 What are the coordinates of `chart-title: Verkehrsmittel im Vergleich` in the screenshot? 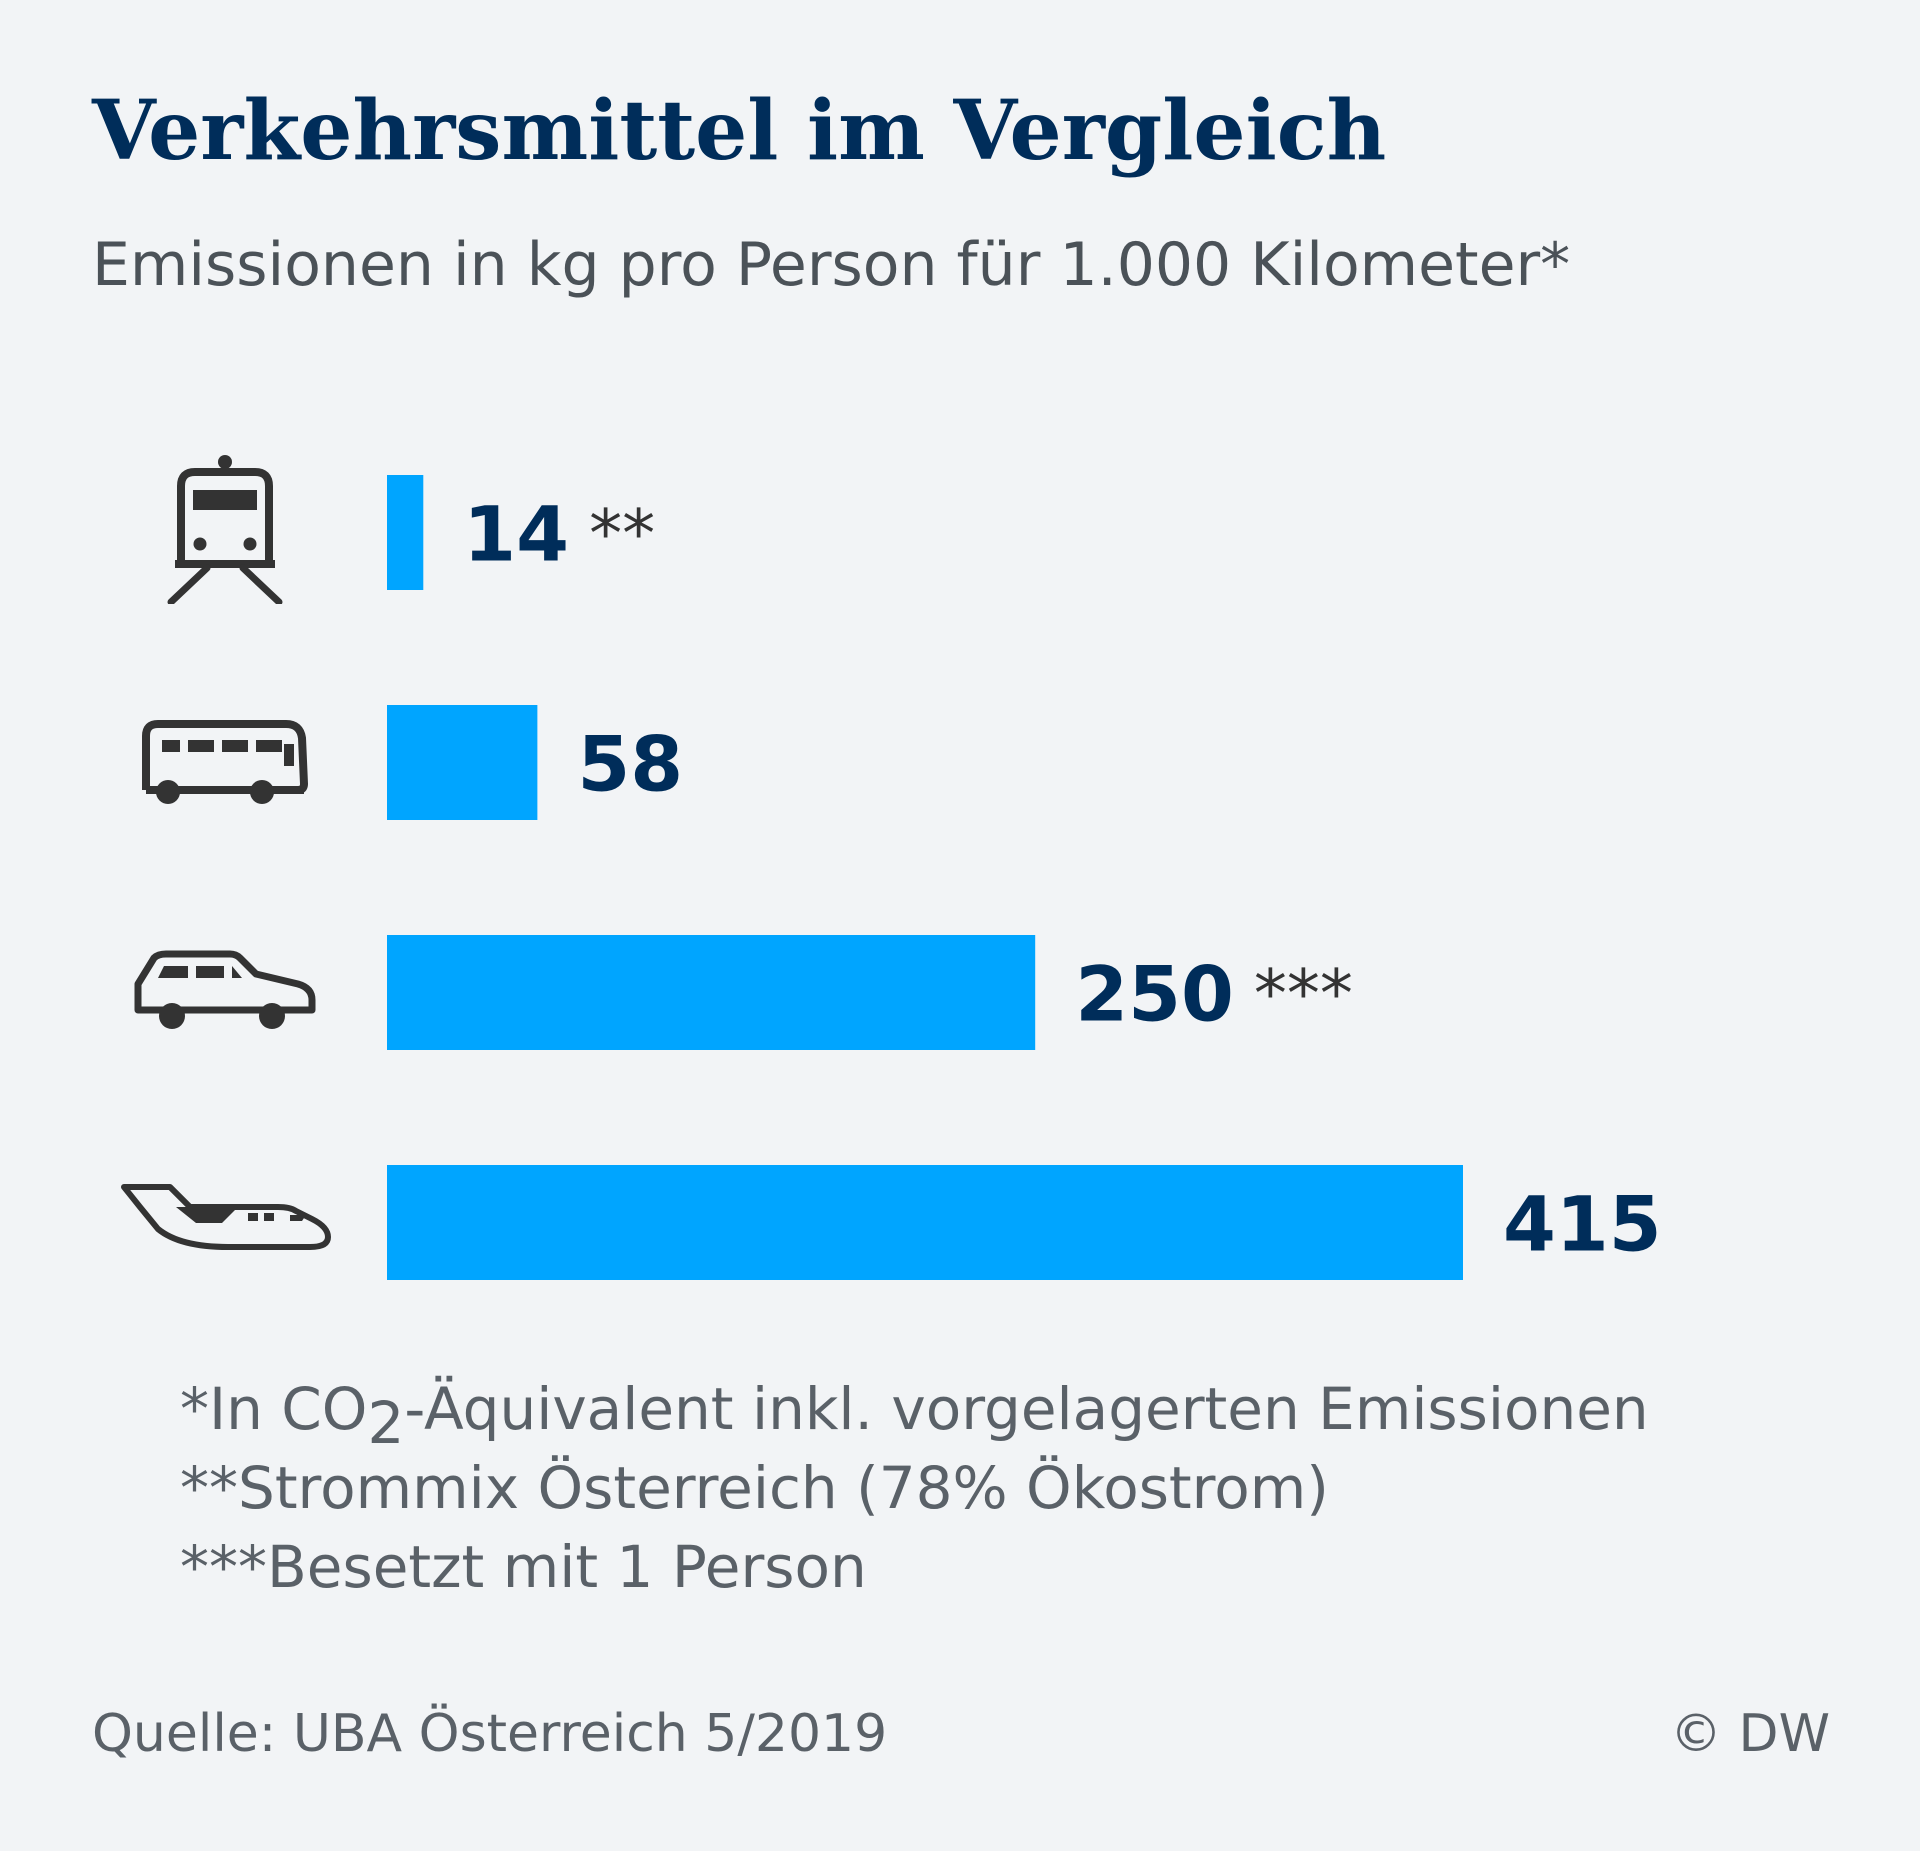 It's located at (739, 131).